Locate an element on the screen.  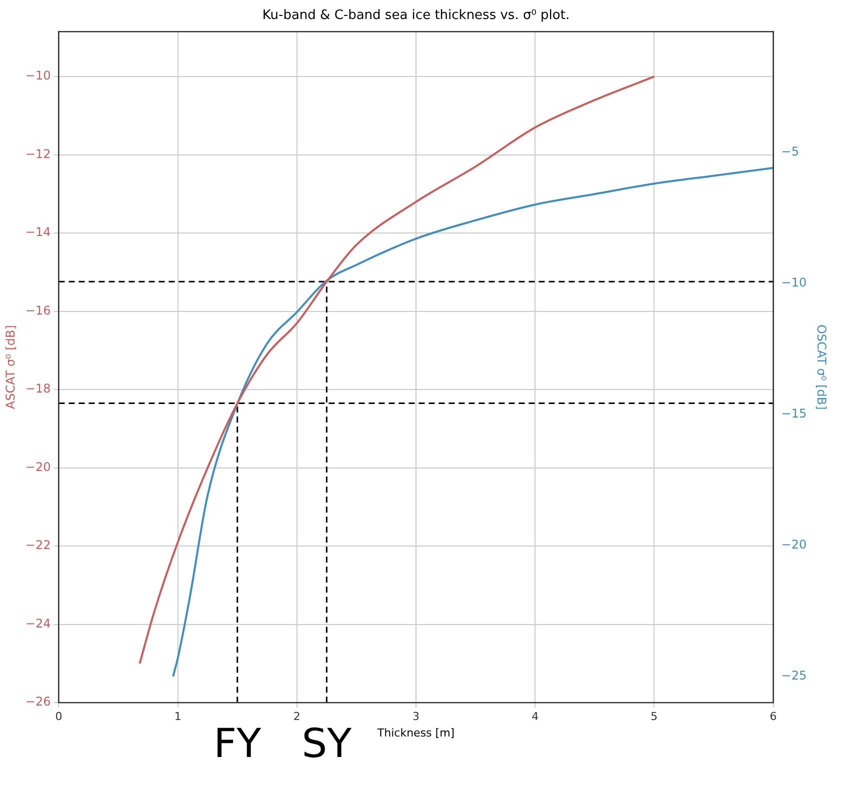
y2-tick-label: −10 is located at coordinates (794, 282).